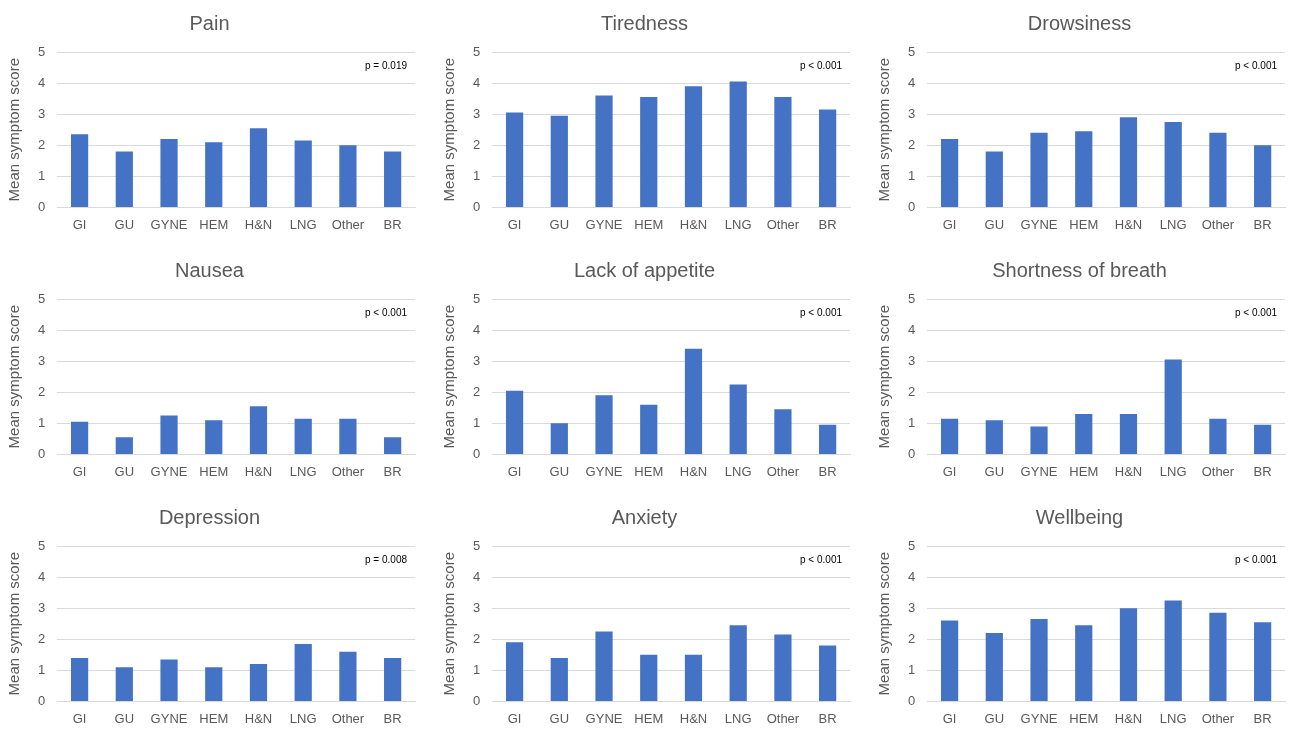 The height and width of the screenshot is (742, 1307). What do you see at coordinates (386, 65) in the screenshot?
I see `annotation: p = 0.019` at bounding box center [386, 65].